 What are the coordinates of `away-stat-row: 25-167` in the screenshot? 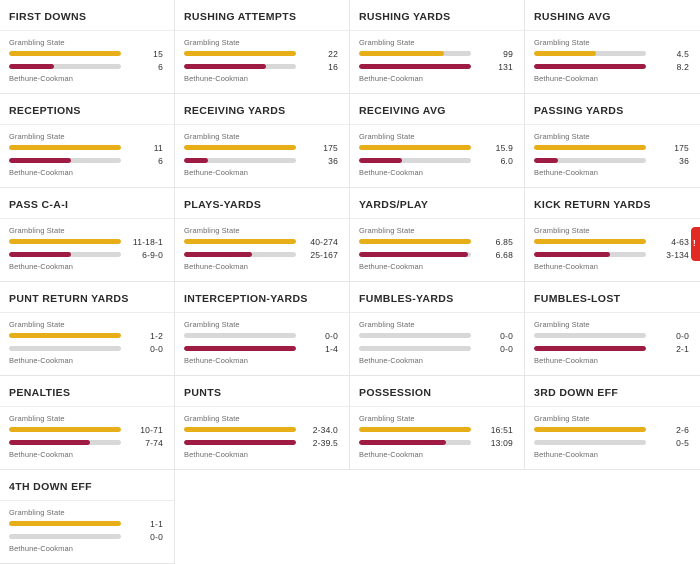 It's located at (262, 254).